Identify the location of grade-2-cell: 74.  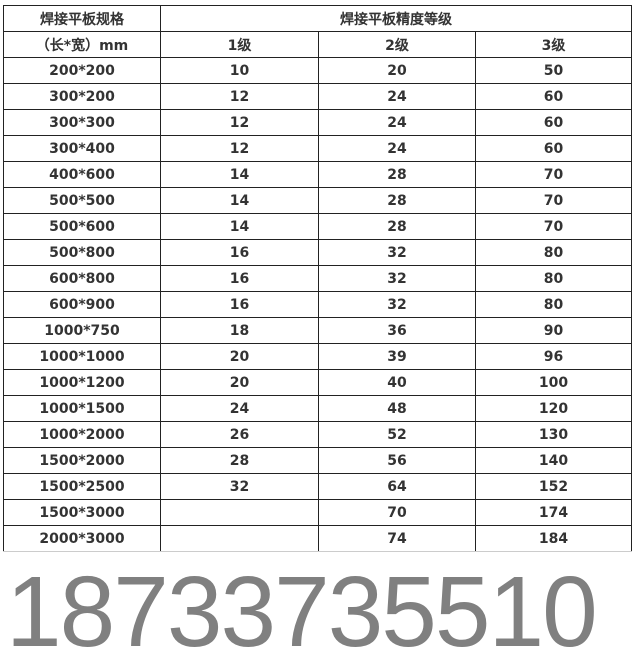
(397, 538).